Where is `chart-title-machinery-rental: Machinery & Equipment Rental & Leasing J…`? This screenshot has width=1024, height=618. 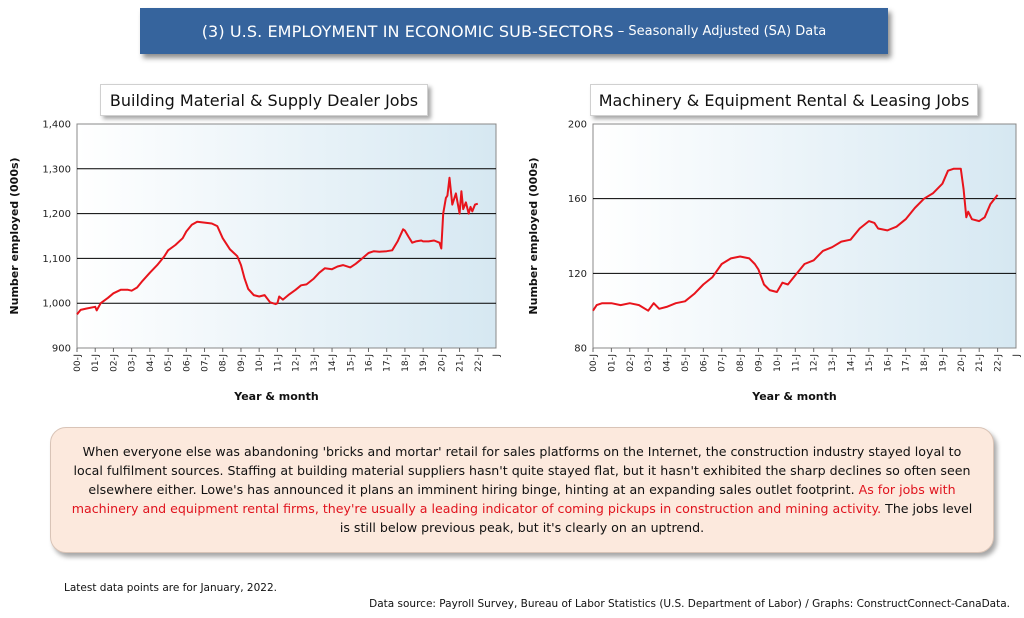
chart-title-machinery-rental: Machinery & Equipment Rental & Leasing J… is located at coordinates (784, 100).